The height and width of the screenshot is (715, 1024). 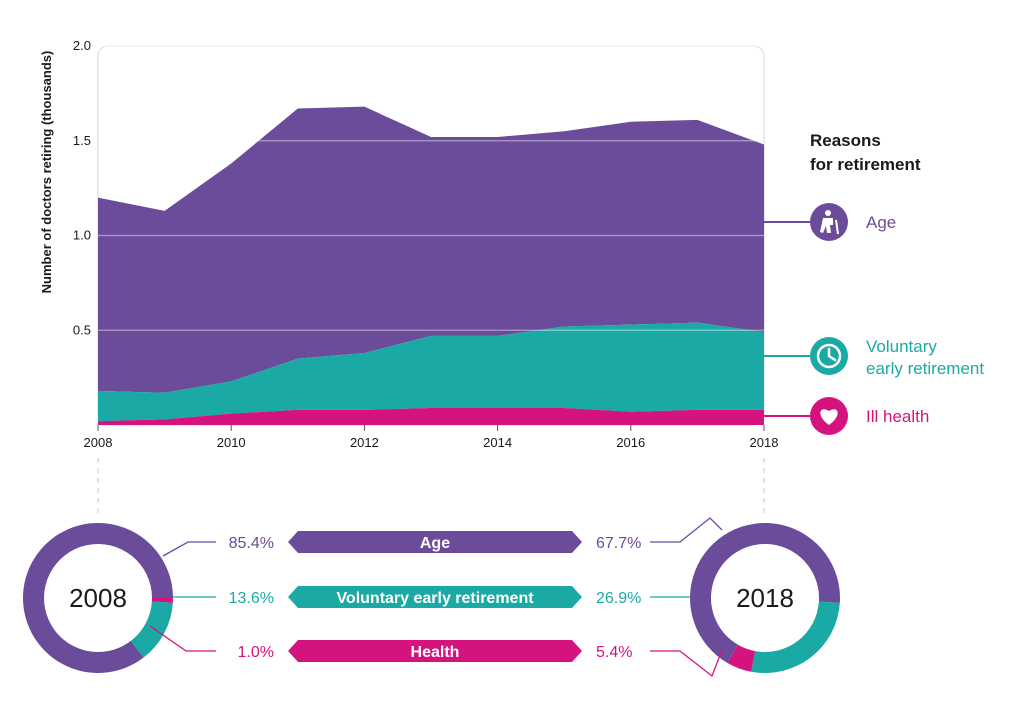 I want to click on legend-title-line2: for retirement, so click(x=865, y=164).